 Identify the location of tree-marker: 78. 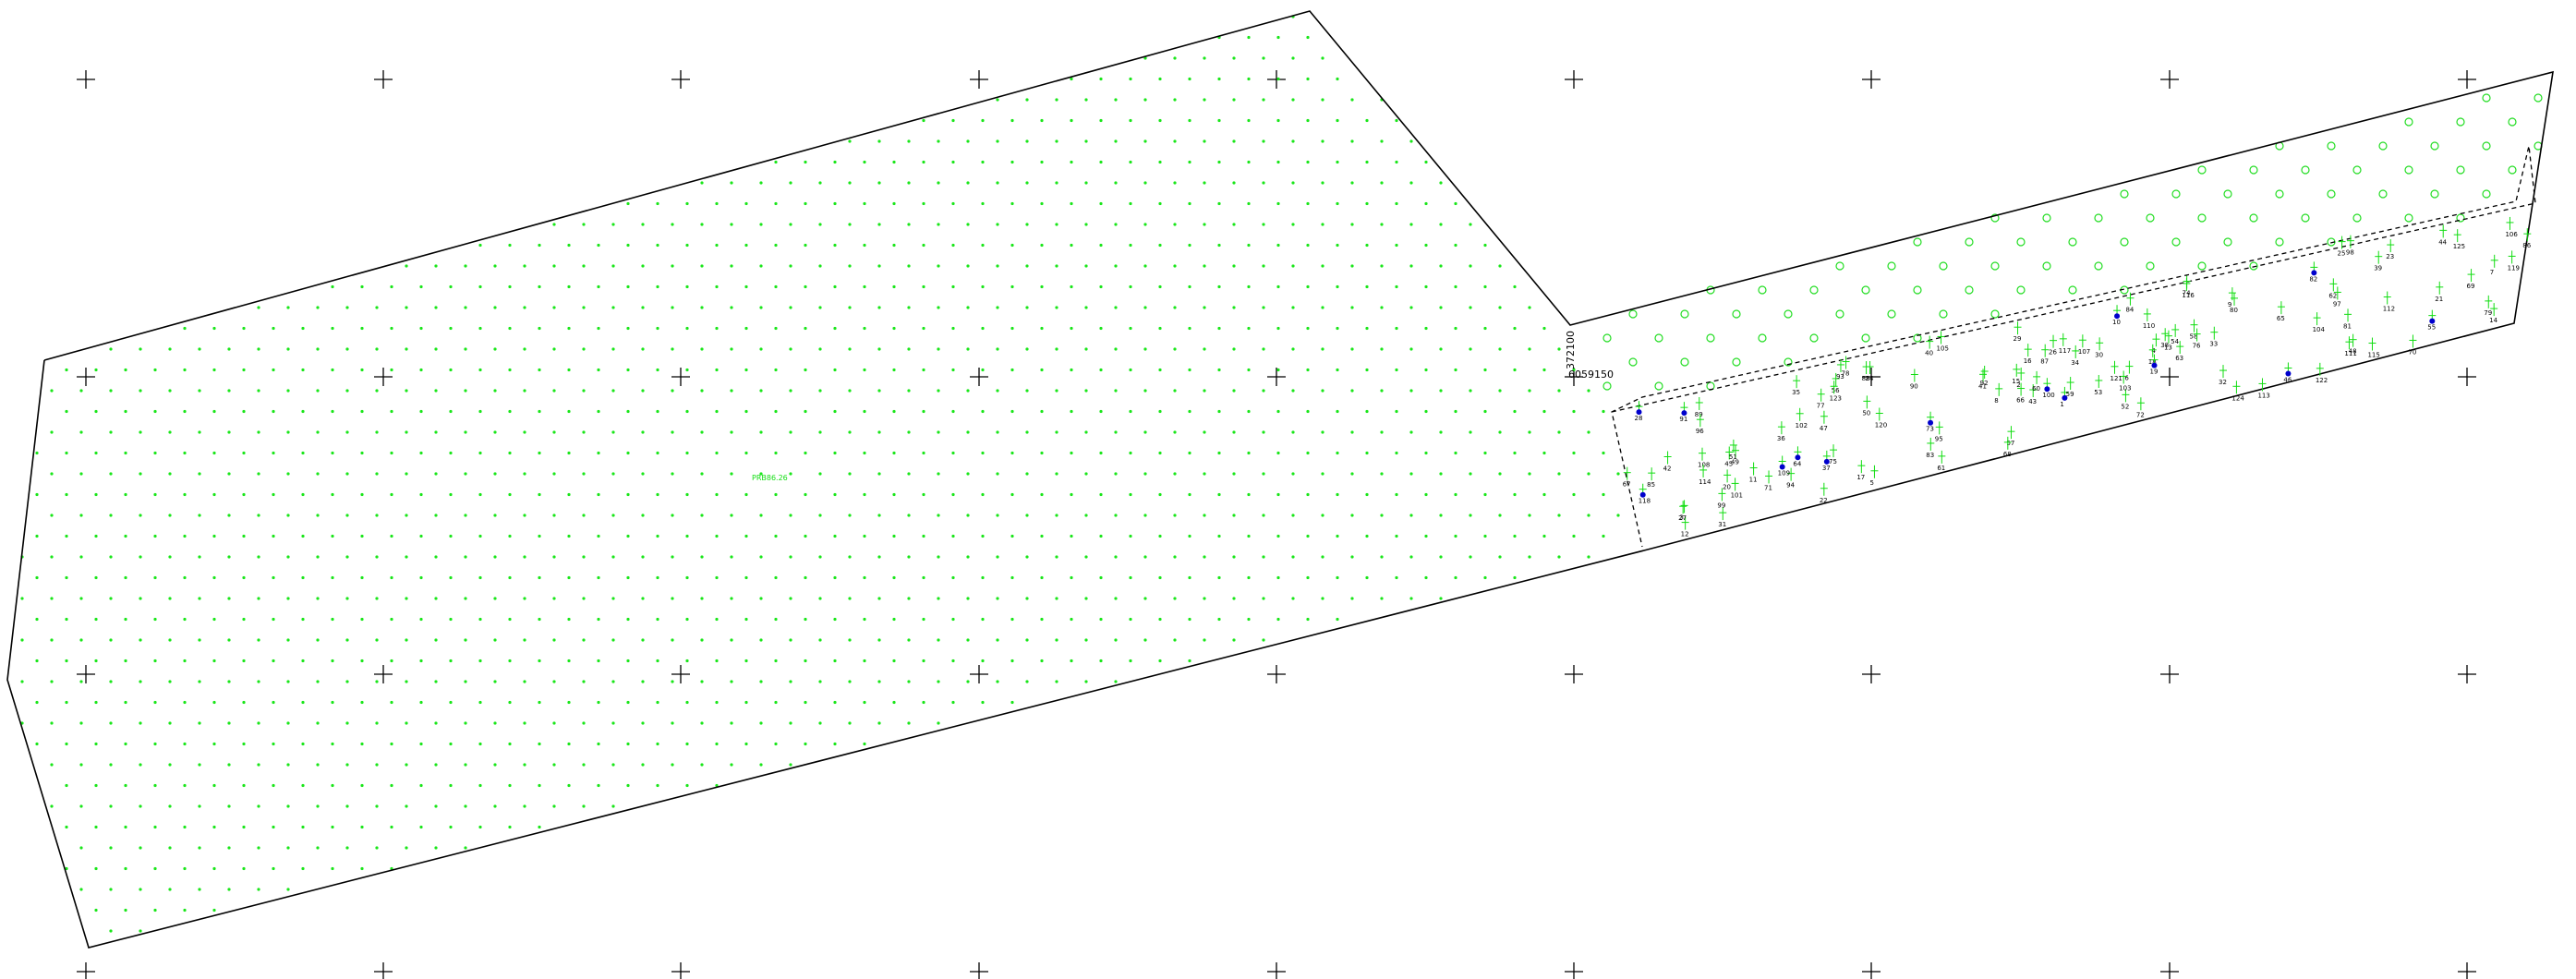
(1846, 367).